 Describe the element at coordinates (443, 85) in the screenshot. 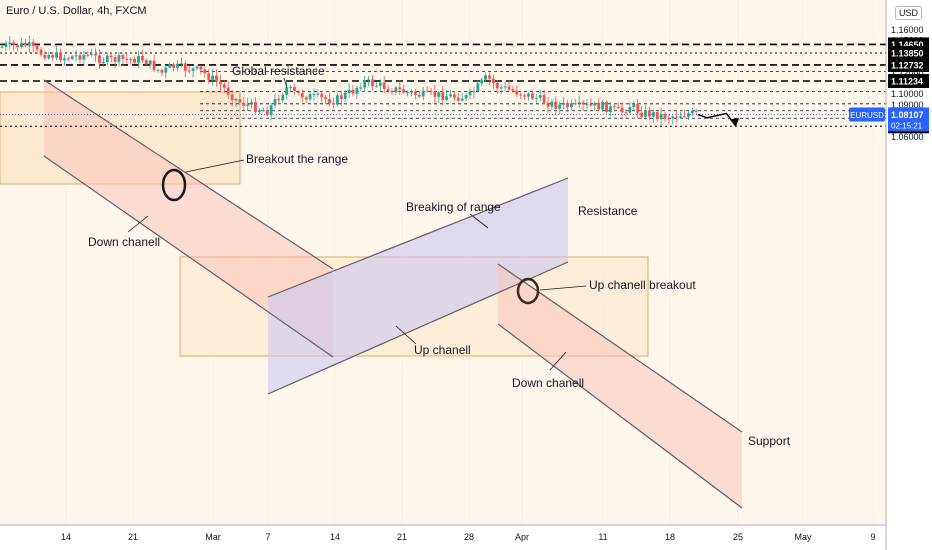

I see `levels-layer` at that location.